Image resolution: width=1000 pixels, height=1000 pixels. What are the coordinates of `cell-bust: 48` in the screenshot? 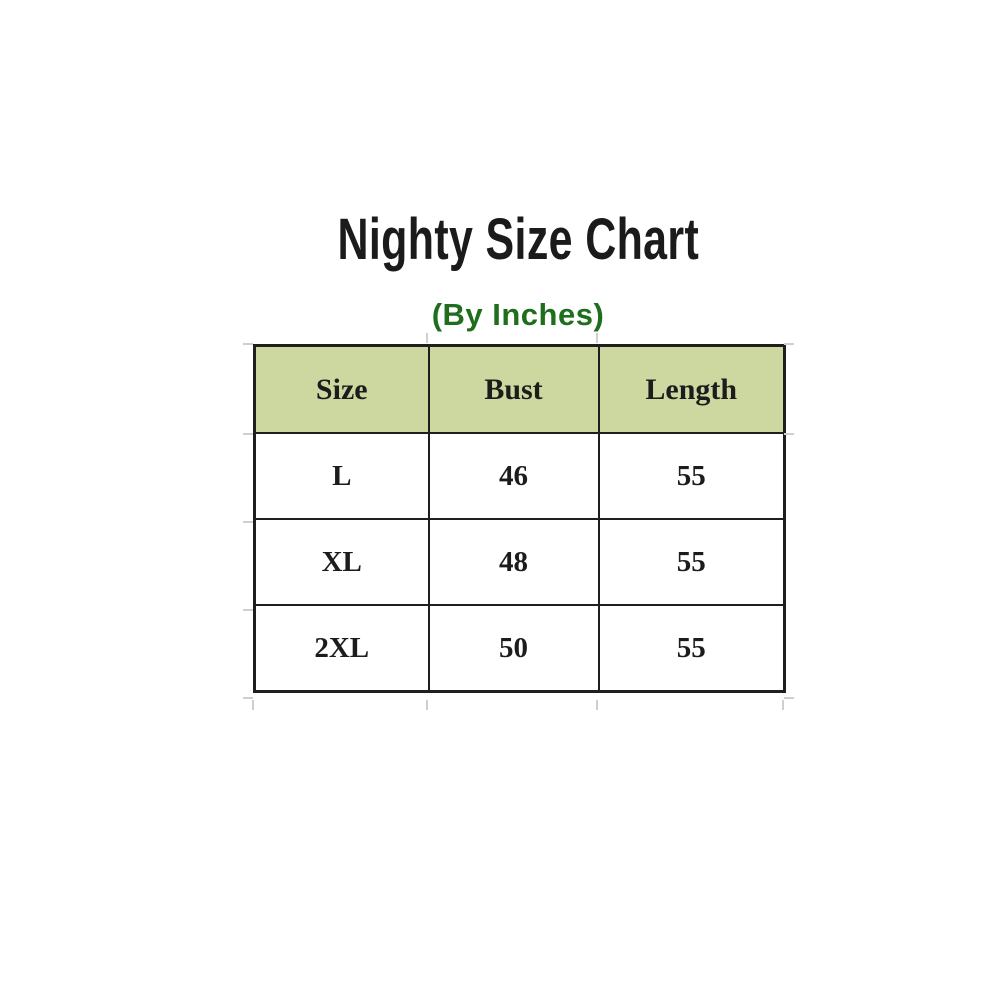 It's located at (513, 562).